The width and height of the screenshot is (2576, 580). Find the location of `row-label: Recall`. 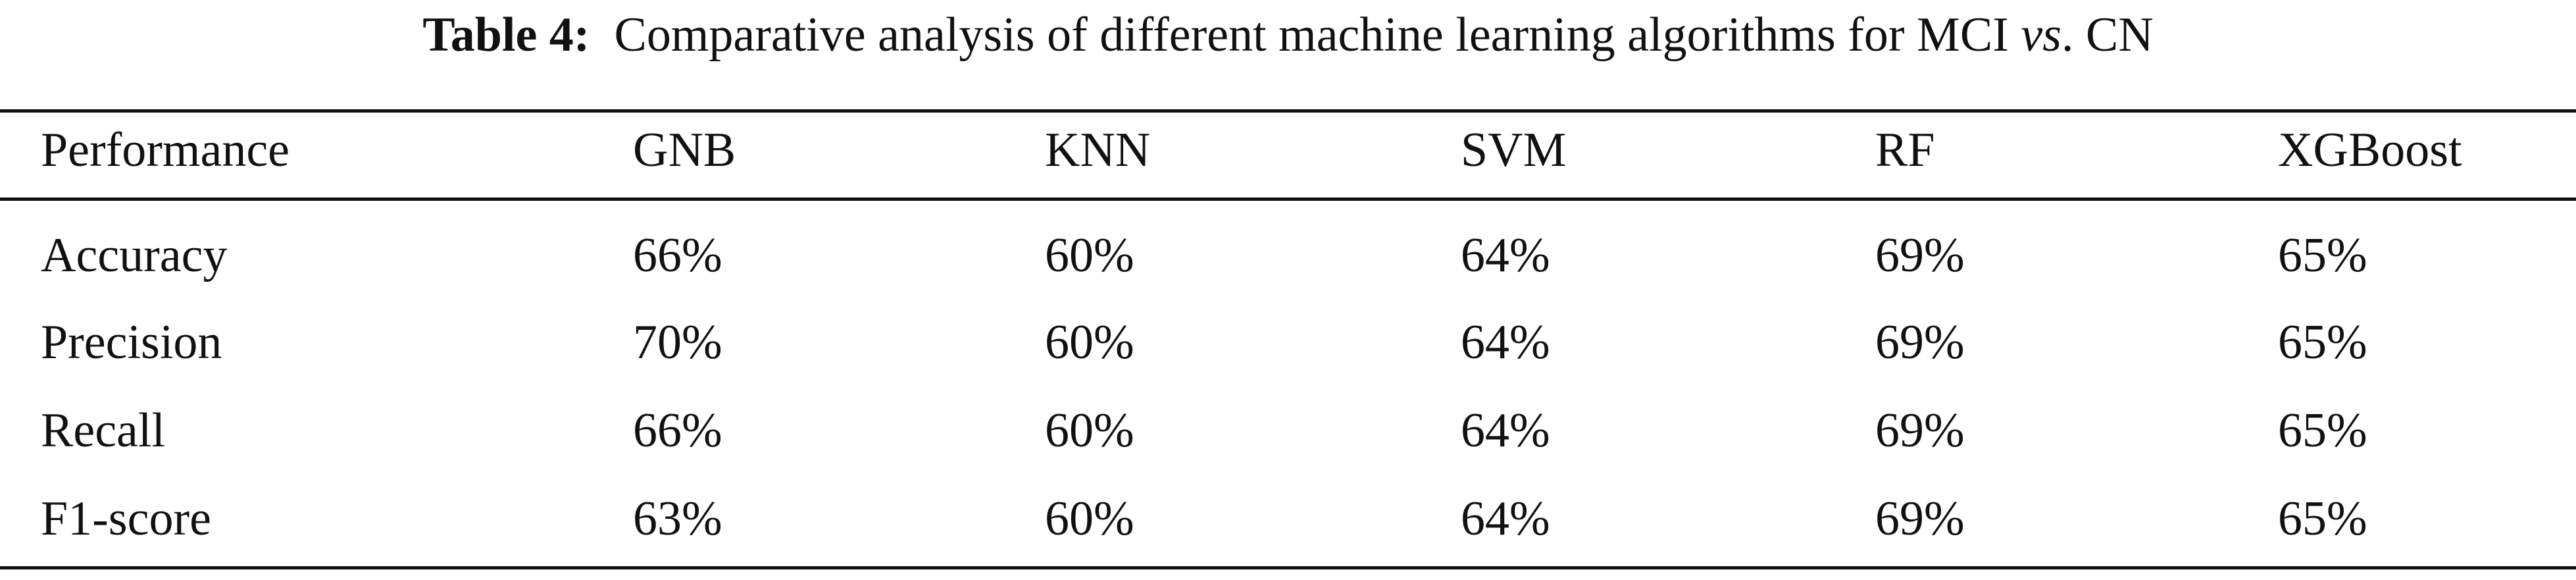

row-label: Recall is located at coordinates (103, 431).